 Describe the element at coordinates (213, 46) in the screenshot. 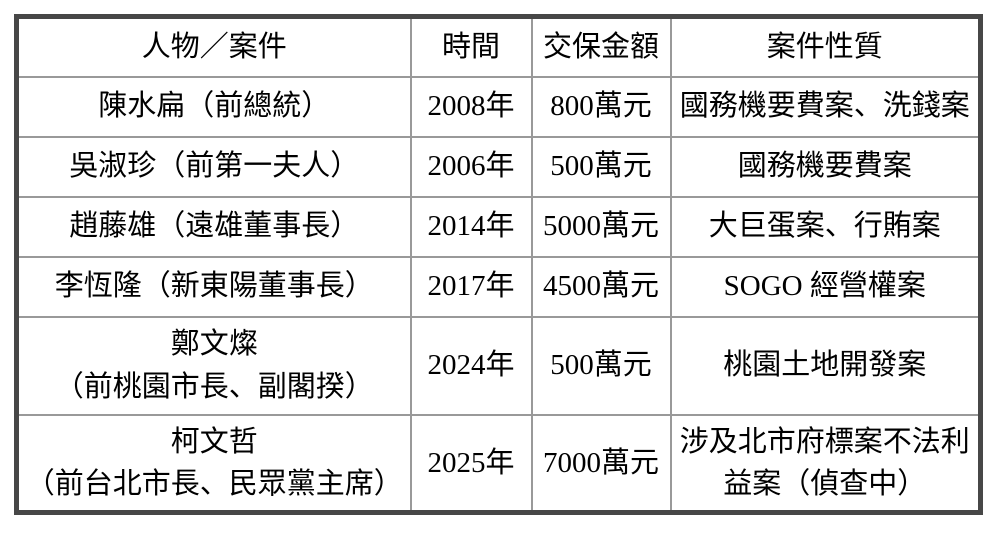

I see `col-header-person-case: 人物／案件` at that location.